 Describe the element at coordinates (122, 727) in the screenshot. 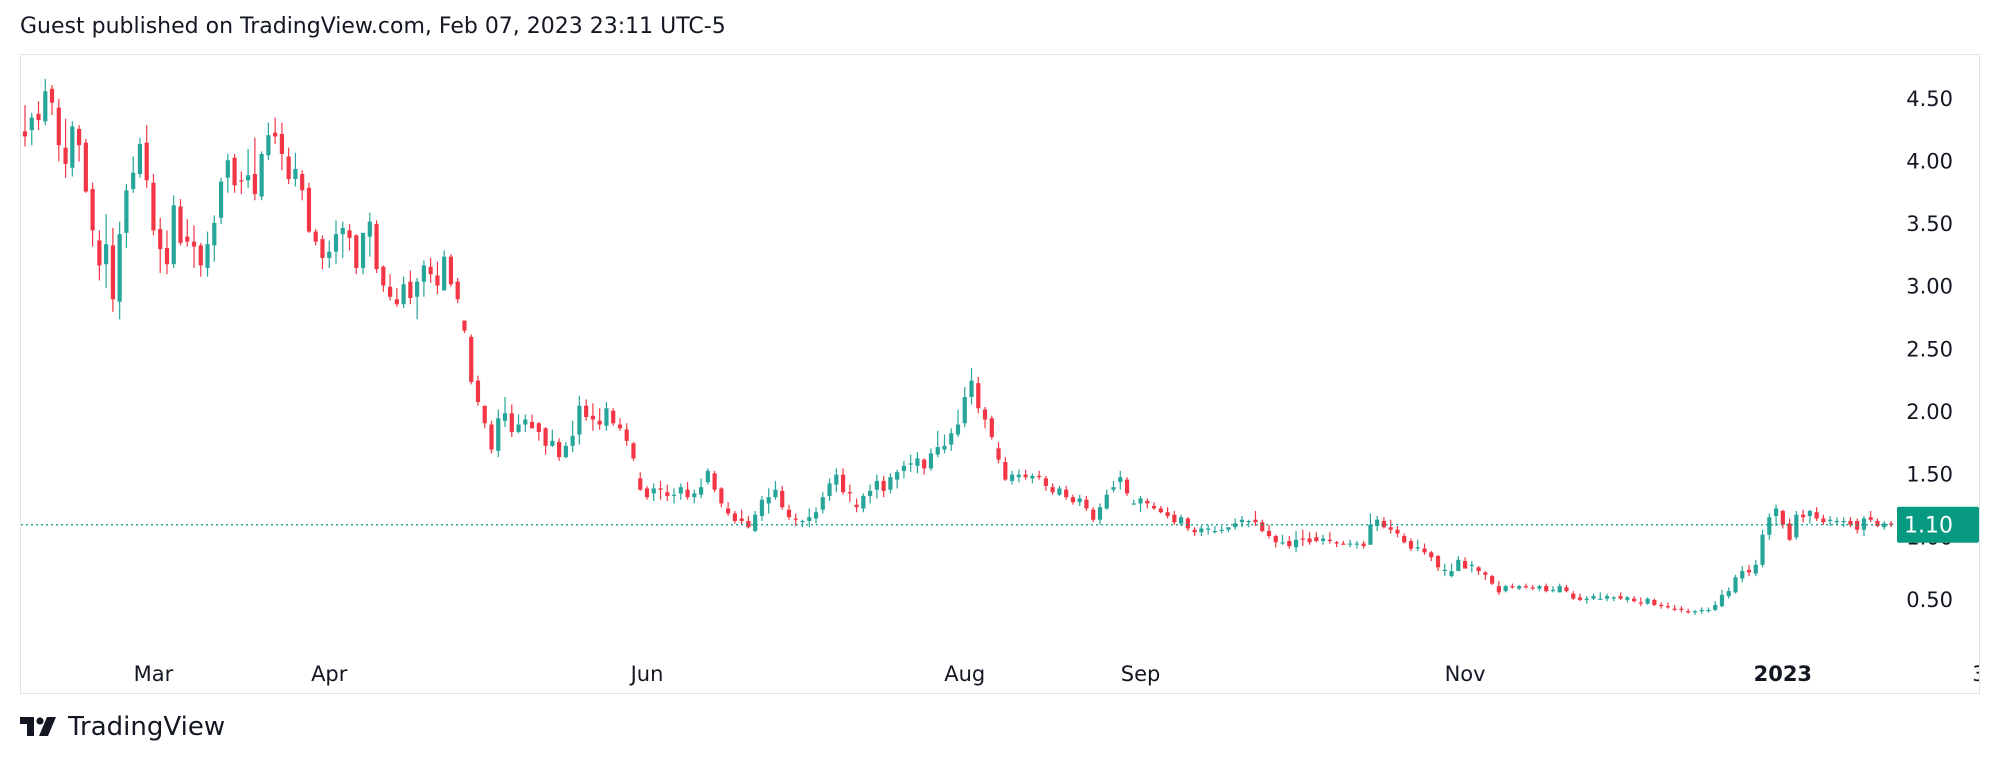

I see `footer: TradingView` at that location.